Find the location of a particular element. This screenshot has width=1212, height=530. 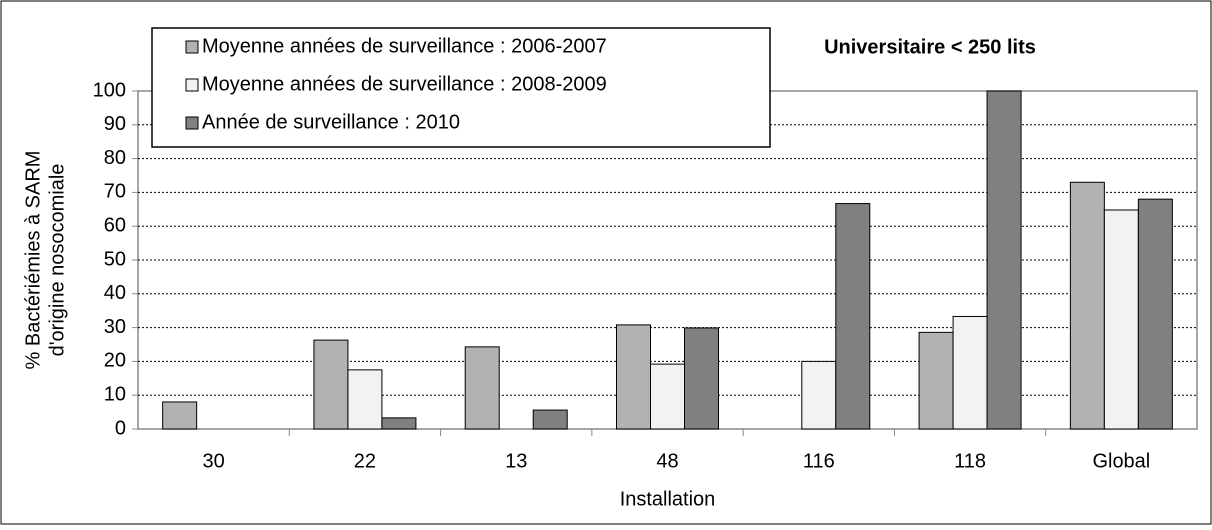

y-axis-title: d'origine nosocomiale is located at coordinates (57, 260).